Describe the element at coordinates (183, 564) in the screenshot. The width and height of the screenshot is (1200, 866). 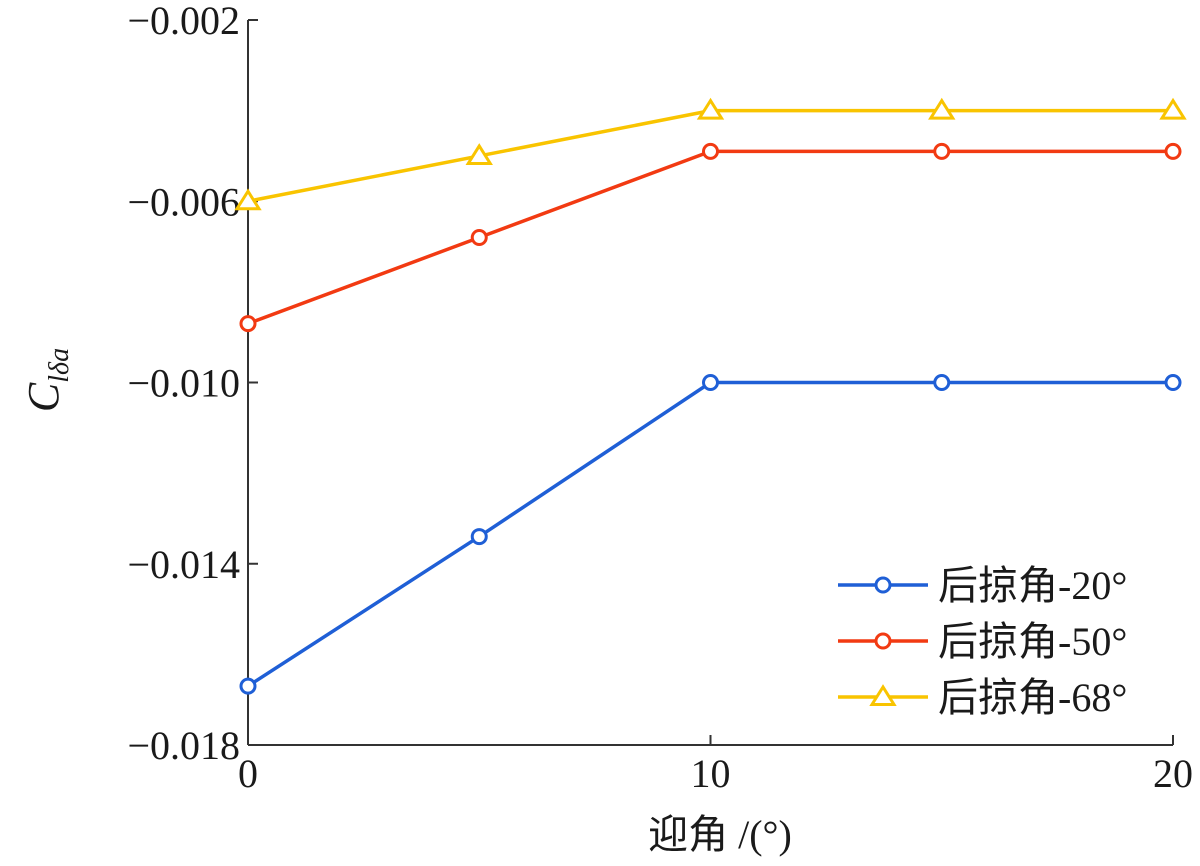
I see `y-tick-label: −0.014` at that location.